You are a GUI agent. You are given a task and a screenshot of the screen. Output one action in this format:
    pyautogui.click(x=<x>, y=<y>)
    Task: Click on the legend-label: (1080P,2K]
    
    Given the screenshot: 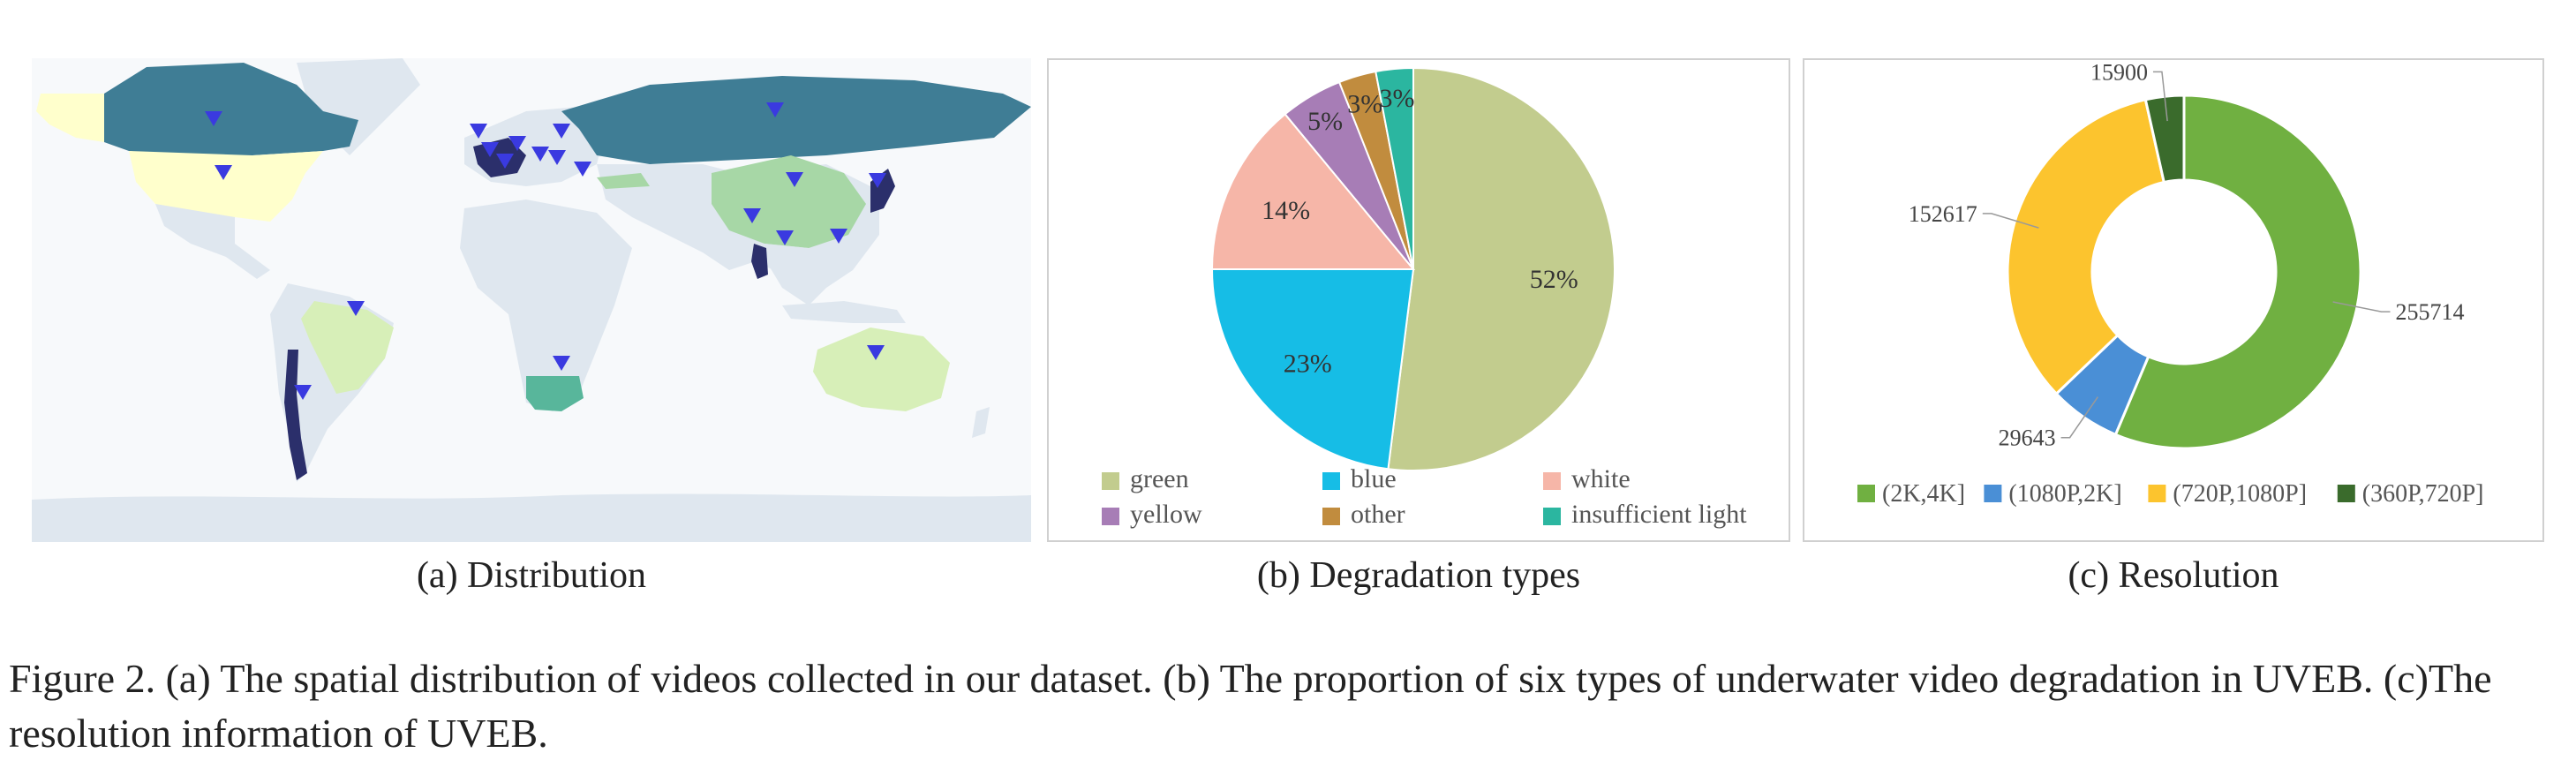 What is the action you would take?
    pyautogui.click(x=2065, y=494)
    